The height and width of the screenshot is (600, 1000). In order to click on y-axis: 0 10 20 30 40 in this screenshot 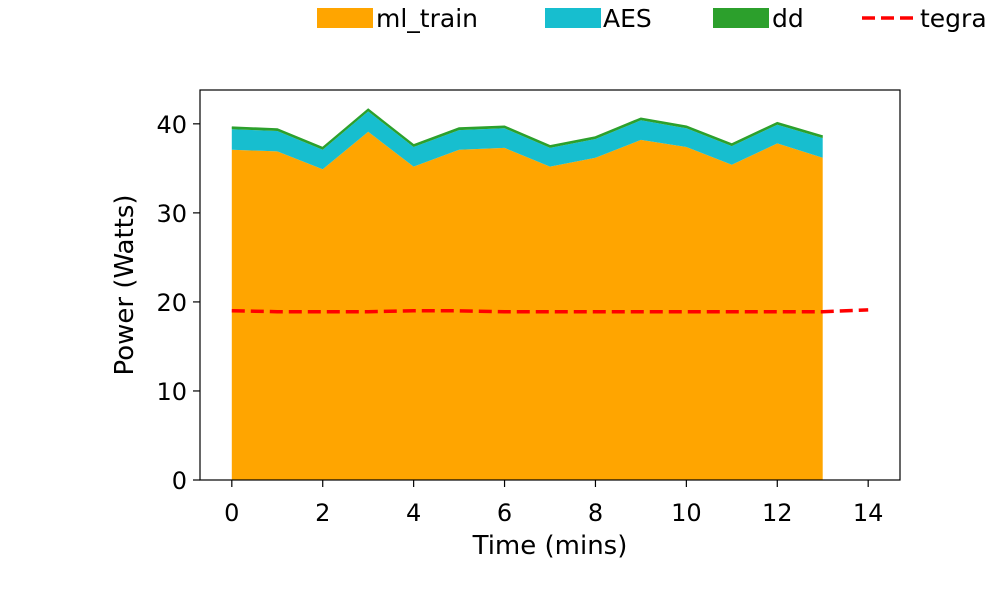, I will do `click(178, 303)`.